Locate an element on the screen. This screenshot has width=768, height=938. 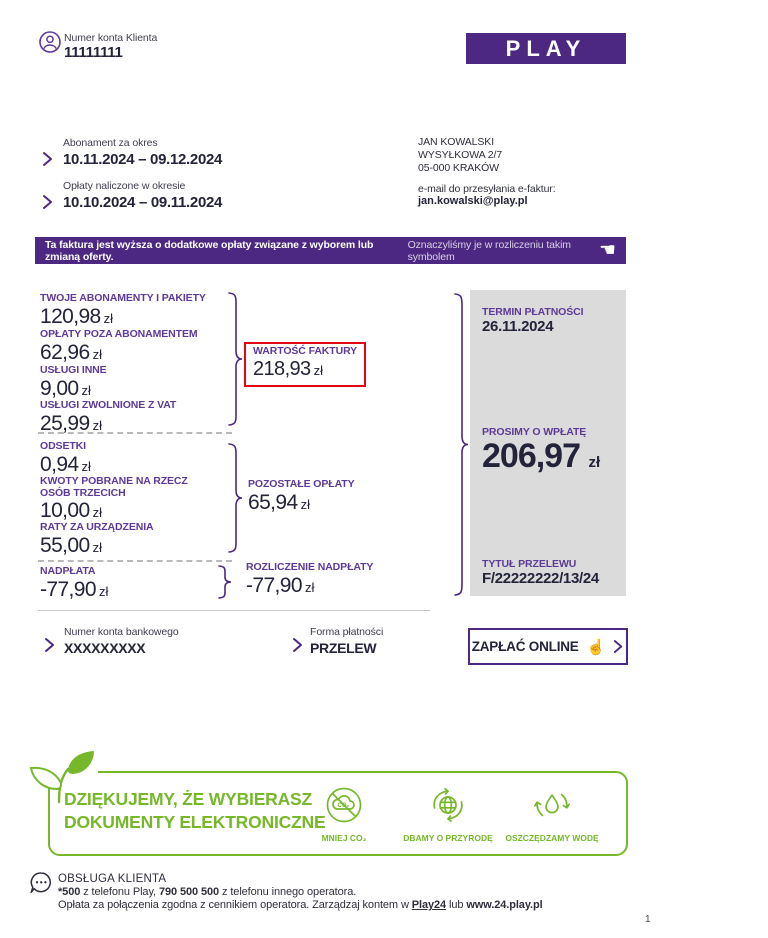
customer-icon is located at coordinates (50, 42).